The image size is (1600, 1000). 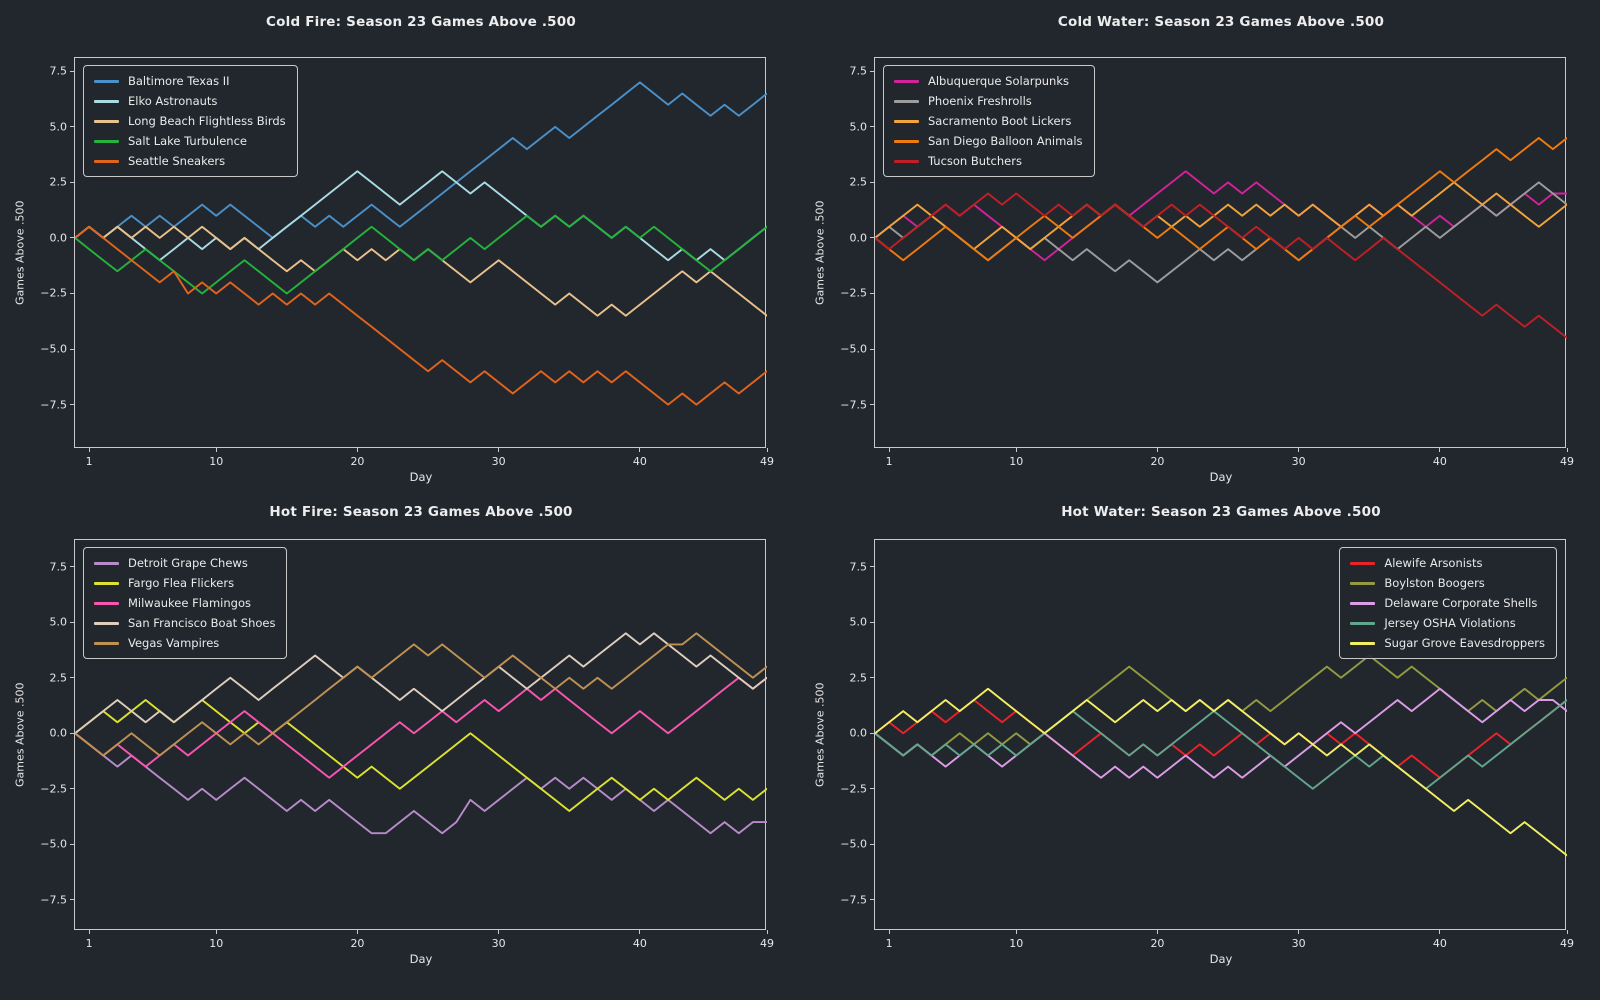 What do you see at coordinates (1450, 623) in the screenshot?
I see `legend-team-name: Jersey OSHA Violations` at bounding box center [1450, 623].